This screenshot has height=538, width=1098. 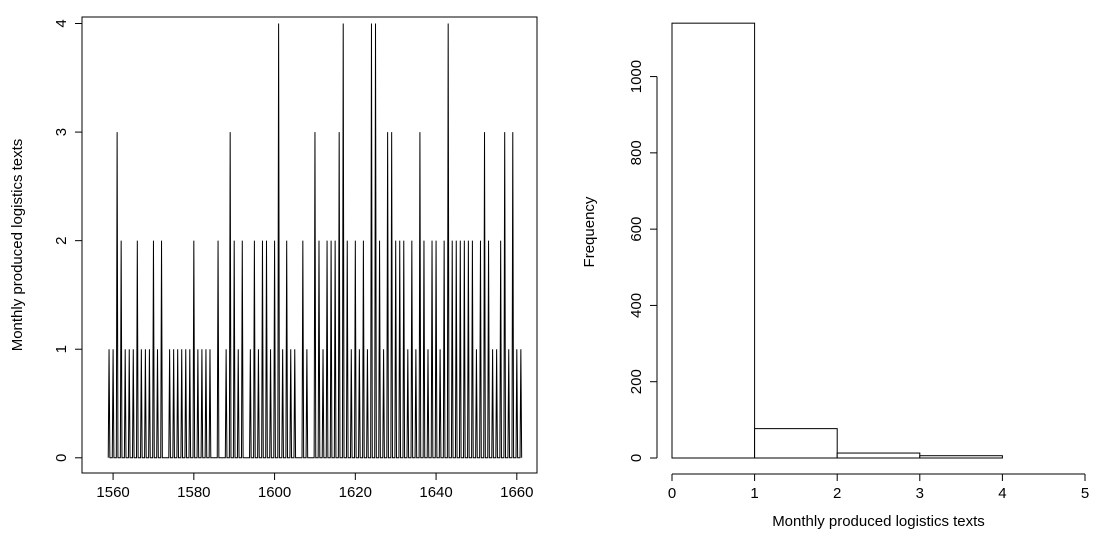 What do you see at coordinates (61, 349) in the screenshot?
I see `y-tick-label: 1` at bounding box center [61, 349].